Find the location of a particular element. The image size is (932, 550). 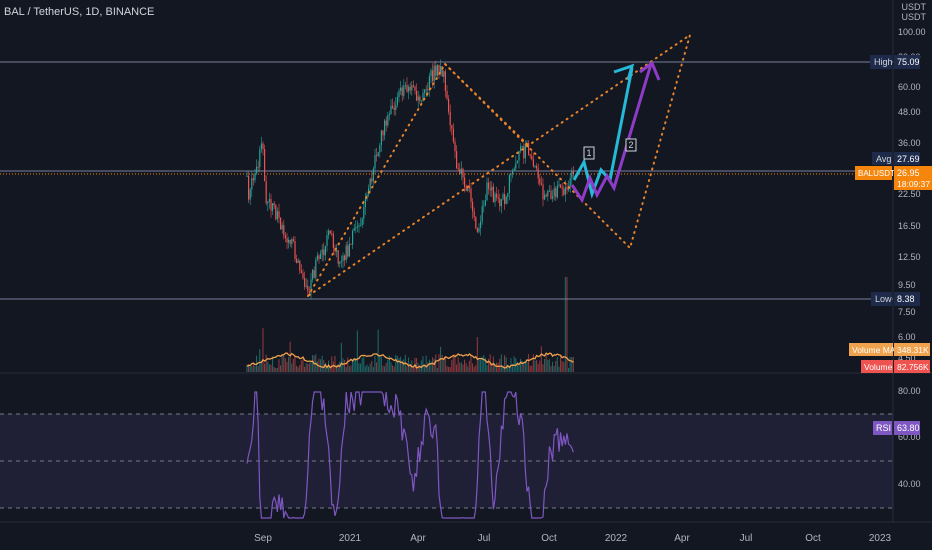

wave2-label-box is located at coordinates (631, 145).